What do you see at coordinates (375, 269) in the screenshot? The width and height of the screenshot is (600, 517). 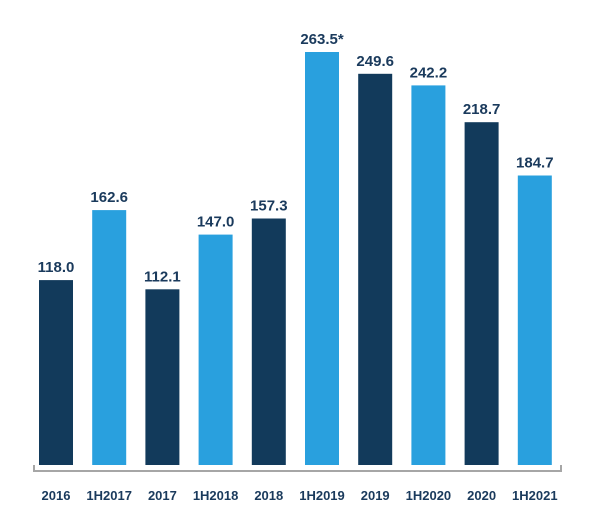 I see `bar-2019` at bounding box center [375, 269].